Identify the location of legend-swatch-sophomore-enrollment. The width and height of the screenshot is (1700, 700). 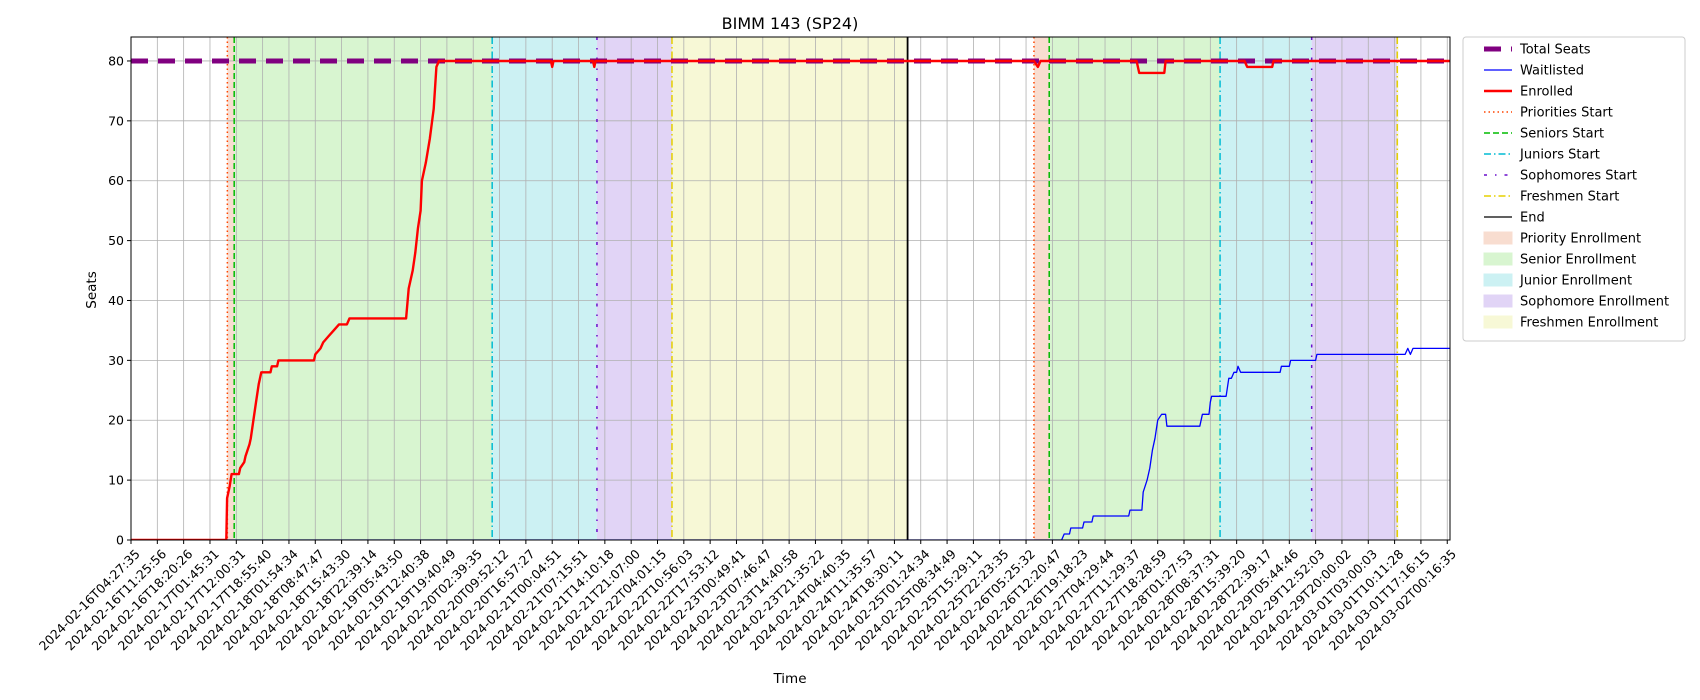
(1498, 301).